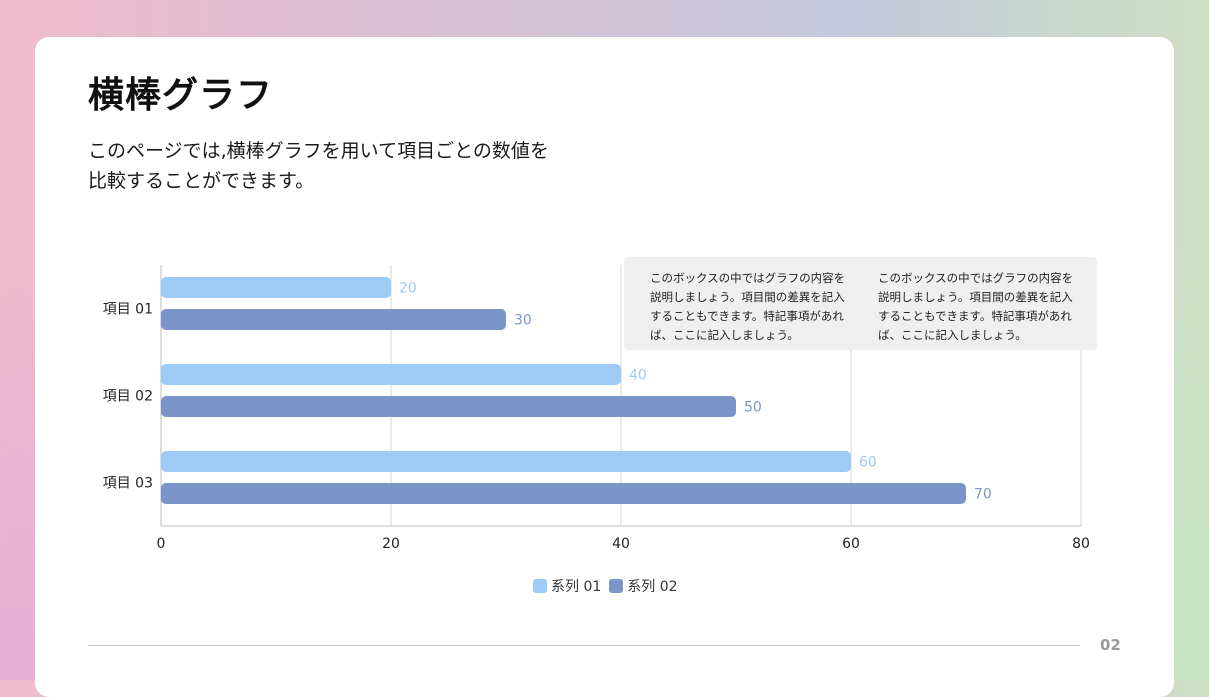  What do you see at coordinates (584, 645) in the screenshot?
I see `footer-divider` at bounding box center [584, 645].